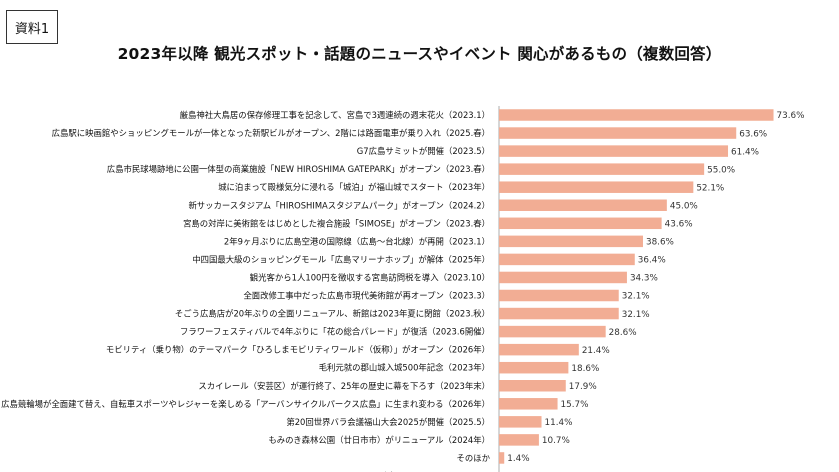 This screenshot has height=472, width=839. Describe the element at coordinates (623, 333) in the screenshot. I see `value-label: 28.6%` at that location.